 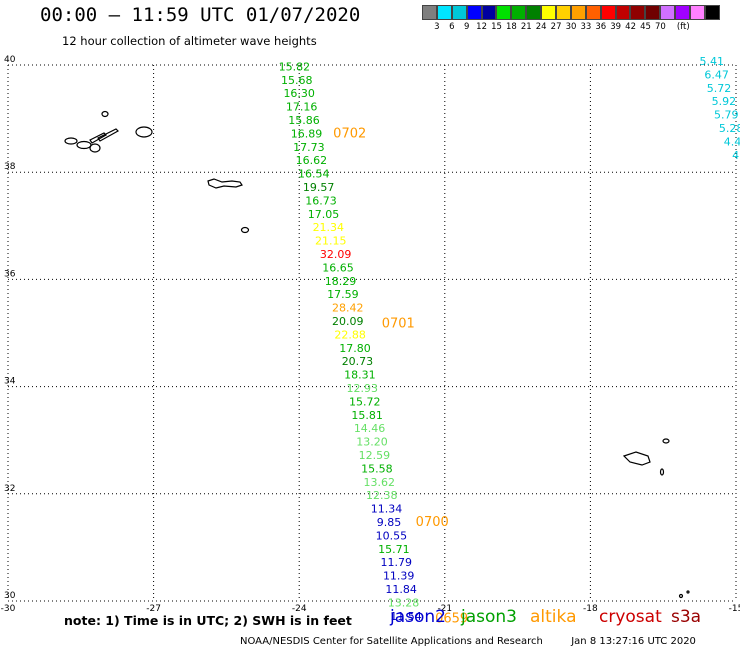 I want to click on color-scale-label: 70, so click(x=660, y=27).